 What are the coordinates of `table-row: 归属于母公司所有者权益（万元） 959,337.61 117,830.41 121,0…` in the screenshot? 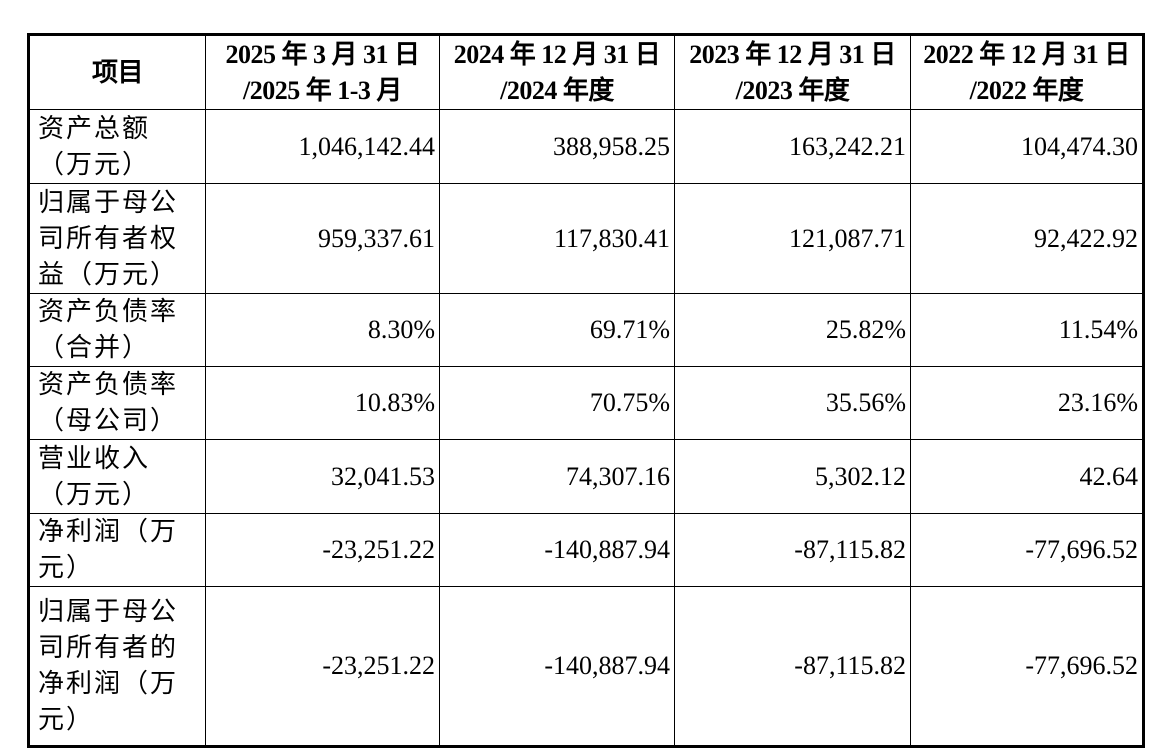 It's located at (586, 238).